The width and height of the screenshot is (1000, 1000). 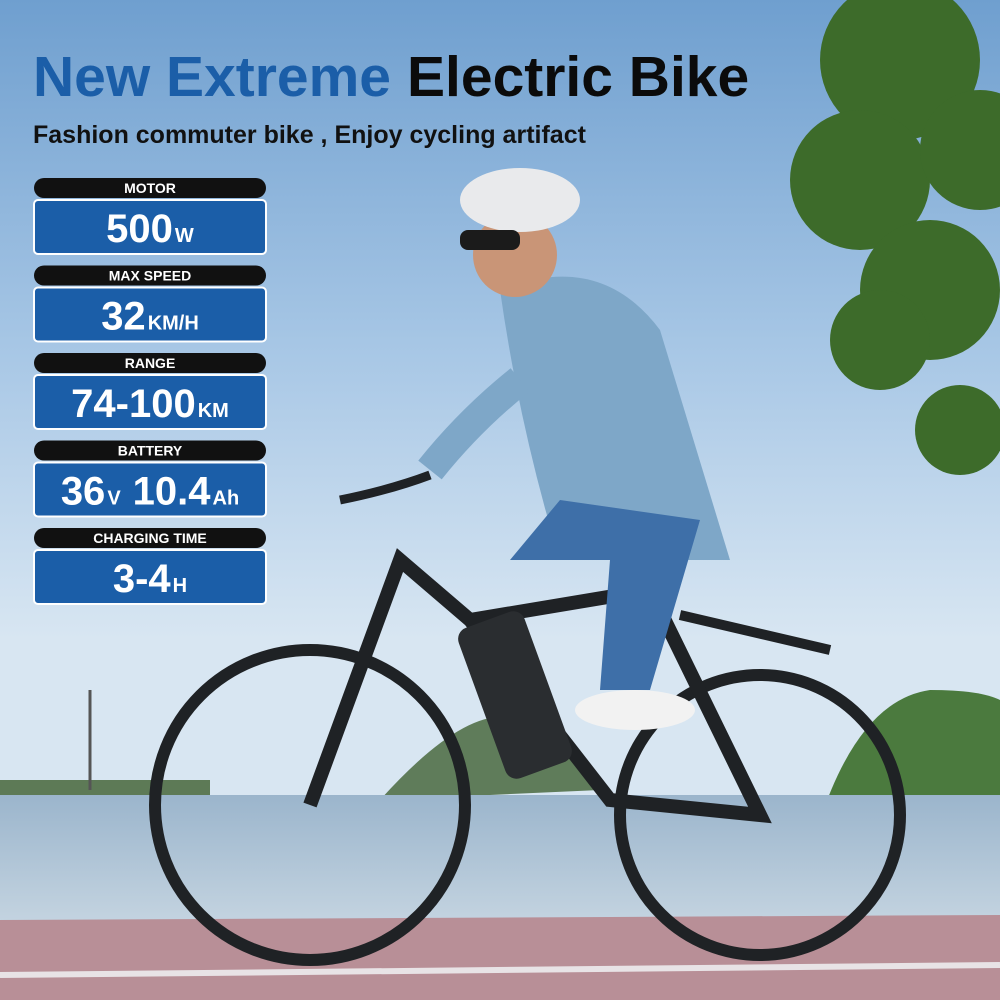 I want to click on spec-value: 74-100 KM, so click(x=150, y=404).